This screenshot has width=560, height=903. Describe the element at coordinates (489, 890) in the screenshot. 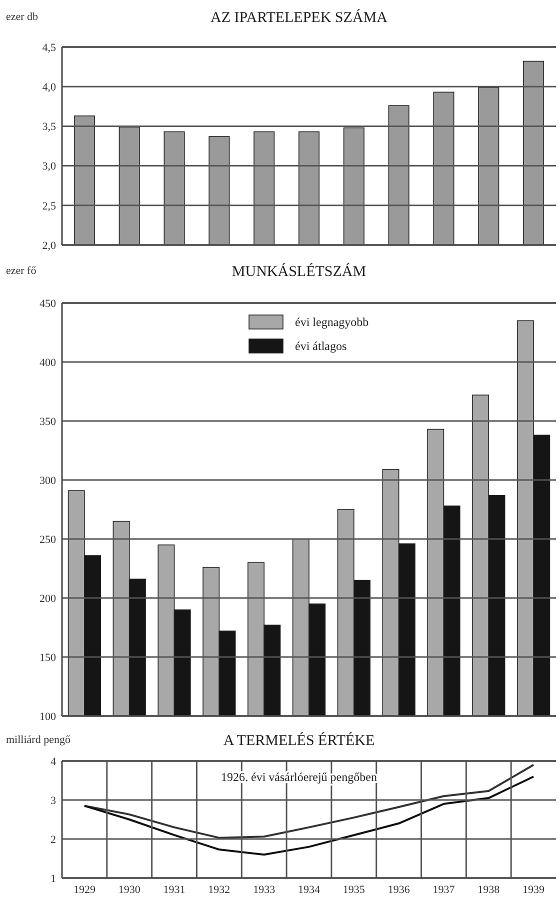

I see `x-tick-label: 1938` at that location.